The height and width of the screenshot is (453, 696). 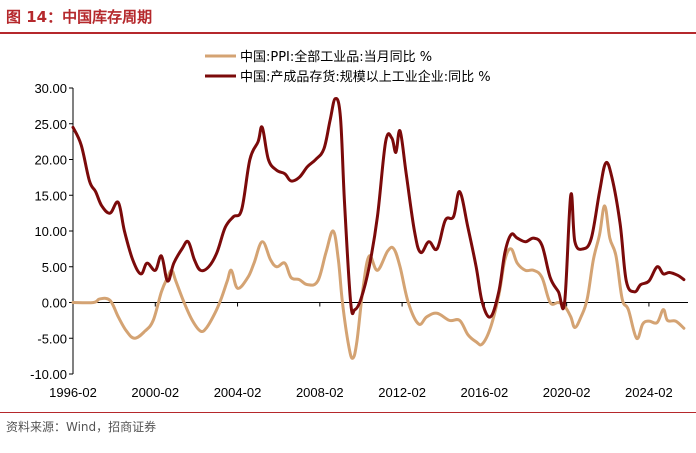 I want to click on legend-item-inventory: 中国:产成品存货:规模以上工业企业:同比 %, so click(x=348, y=77).